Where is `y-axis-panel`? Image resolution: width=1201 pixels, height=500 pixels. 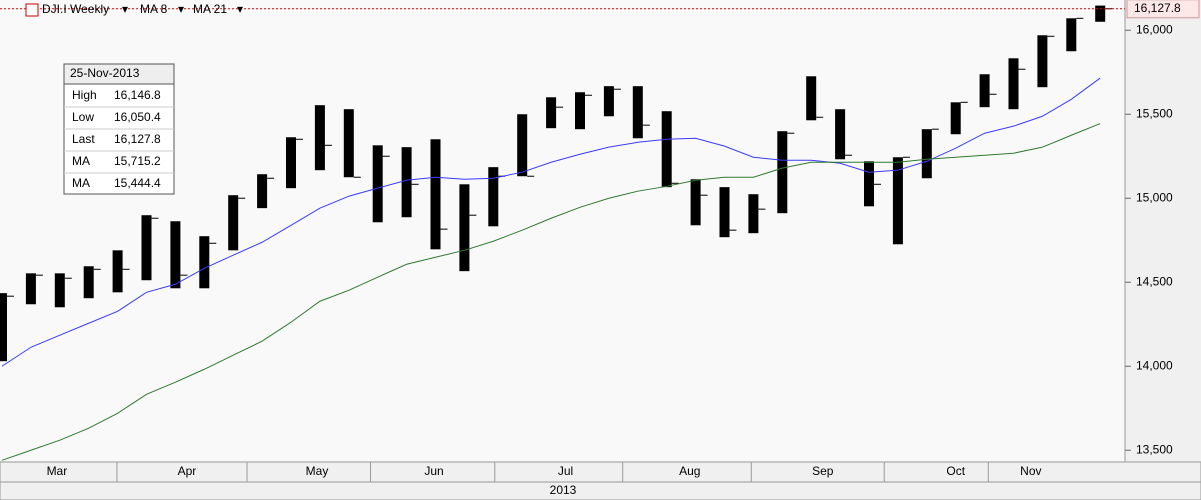
y-axis-panel is located at coordinates (1163, 231).